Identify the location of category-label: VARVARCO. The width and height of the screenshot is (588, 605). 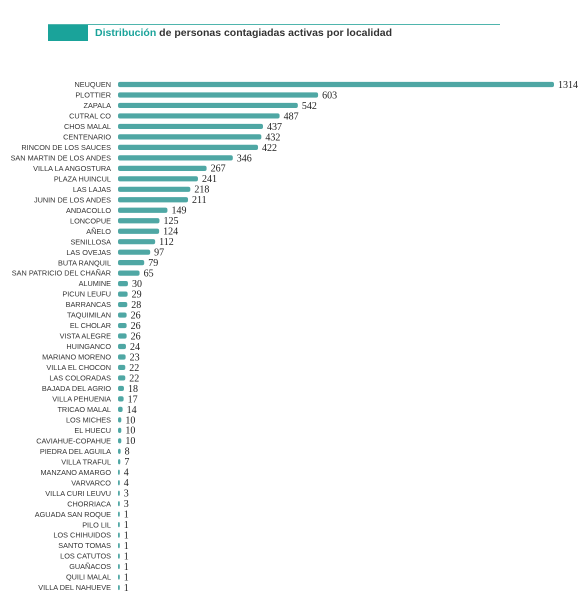
(91, 482).